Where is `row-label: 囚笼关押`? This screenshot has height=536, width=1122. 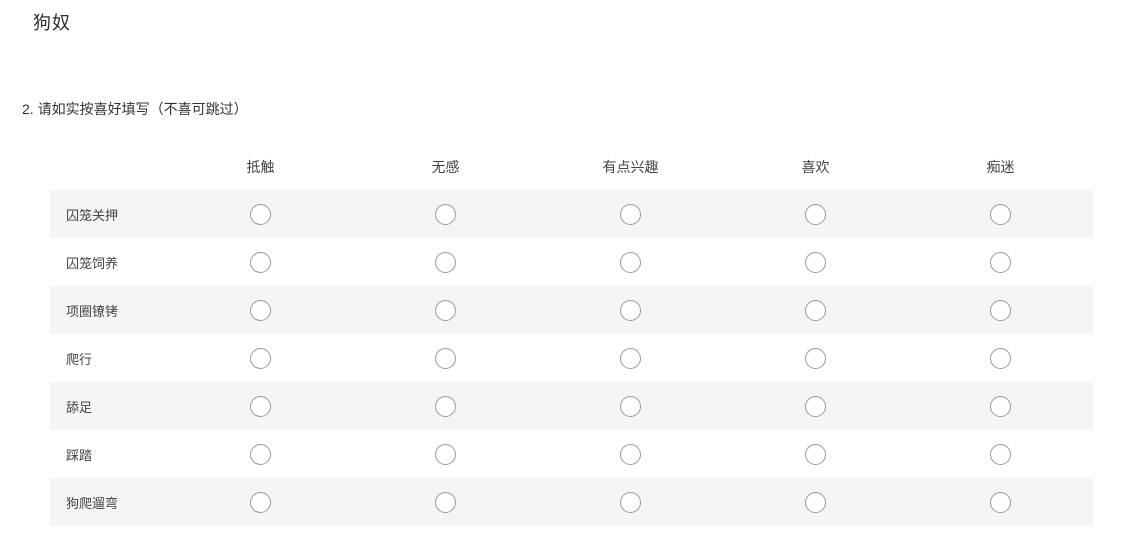 row-label: 囚笼关押 is located at coordinates (92, 215).